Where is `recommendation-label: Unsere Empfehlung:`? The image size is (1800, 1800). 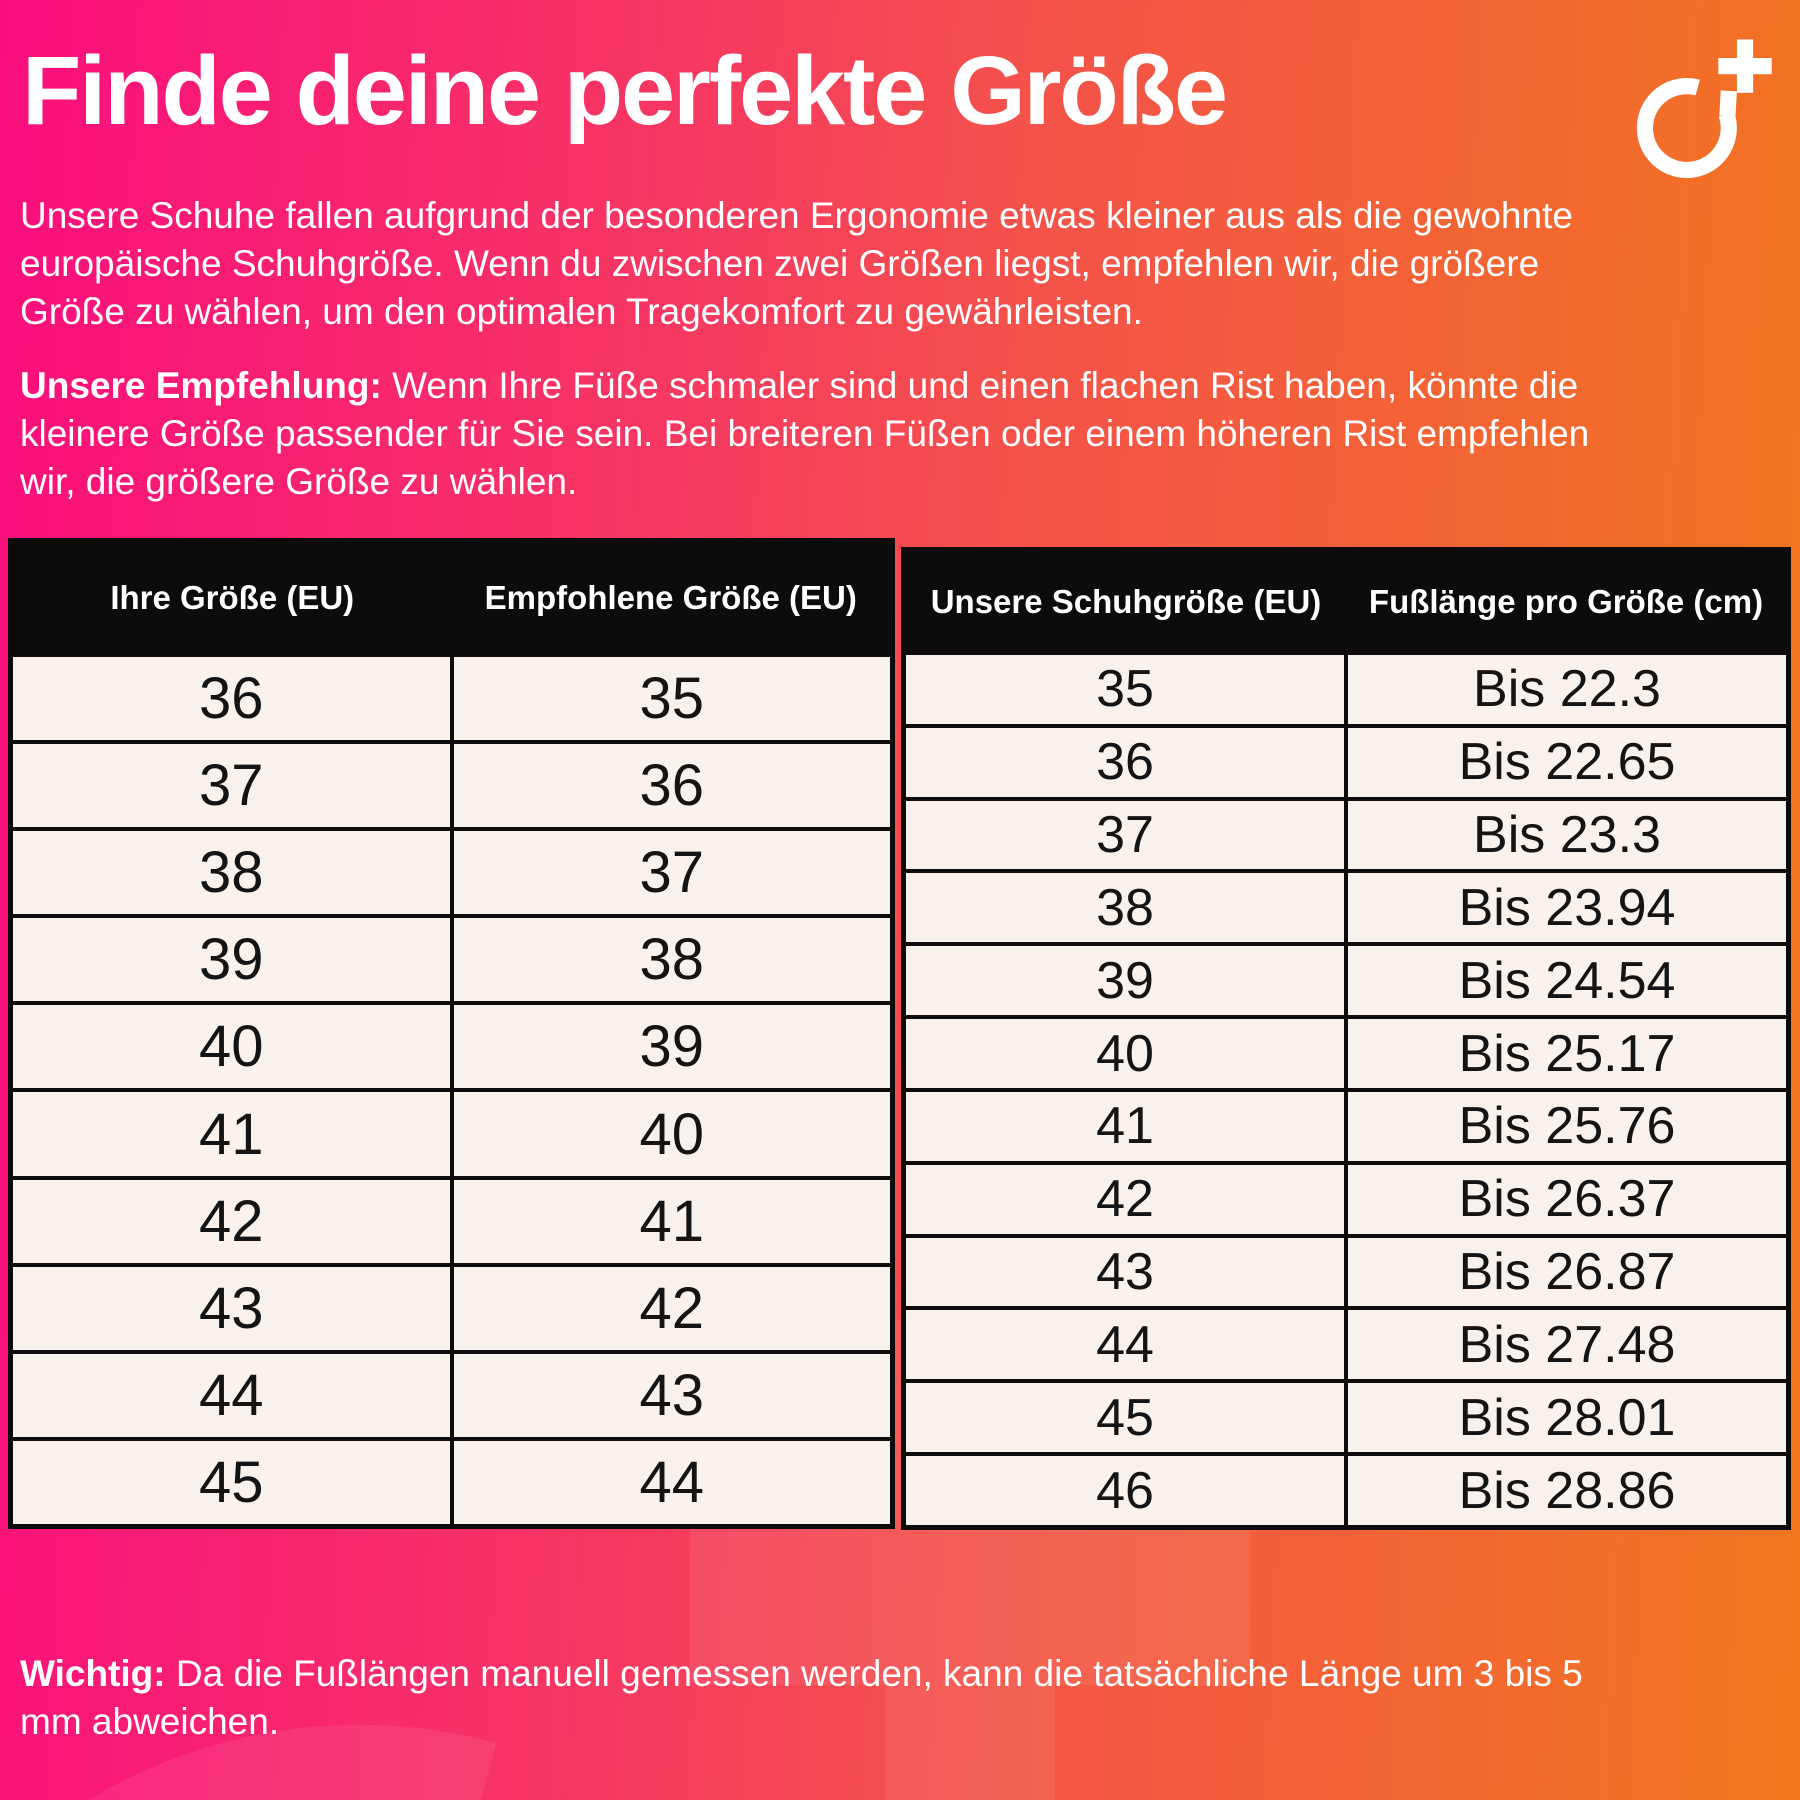 recommendation-label: Unsere Empfehlung: is located at coordinates (201, 385).